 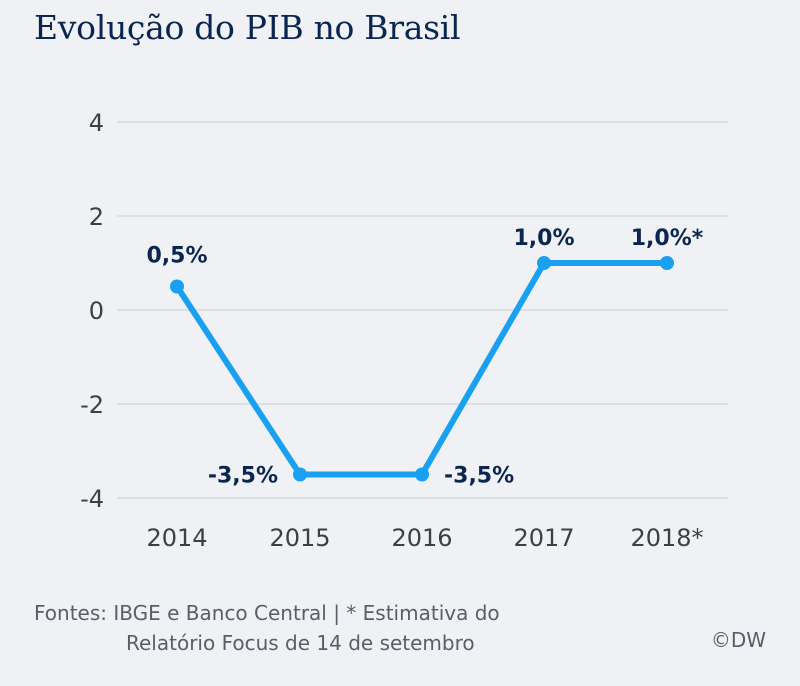 I want to click on chart-title: Evolução do PIB no Brasil, so click(x=247, y=27).